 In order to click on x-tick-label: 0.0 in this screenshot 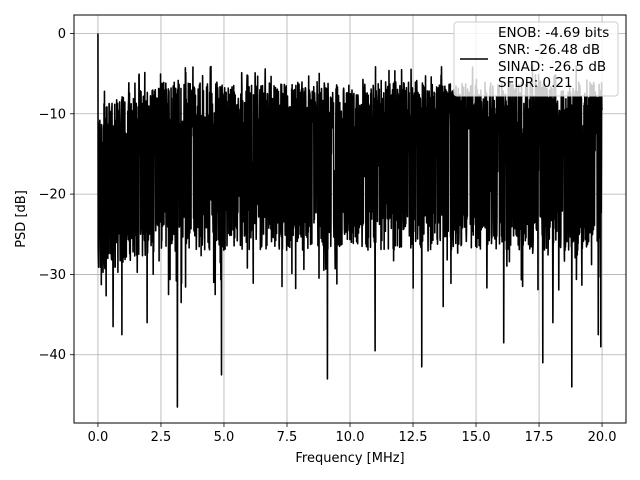, I will do `click(98, 437)`.